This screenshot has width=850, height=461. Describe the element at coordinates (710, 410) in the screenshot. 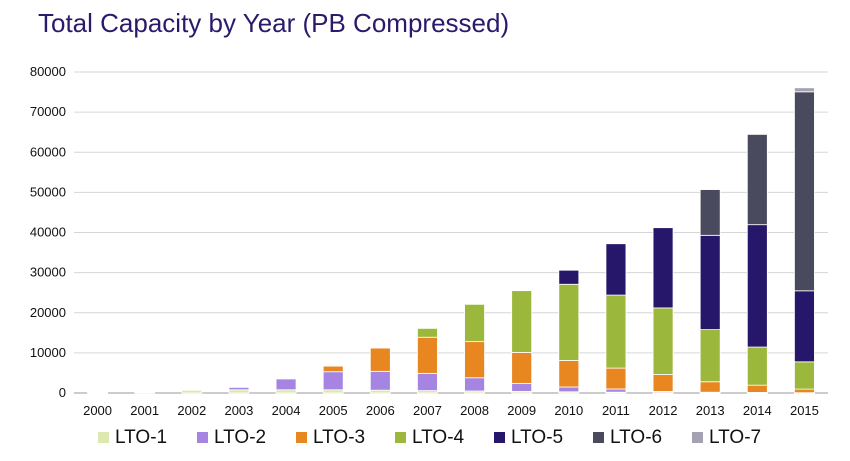

I see `x-tick-label: 2013` at that location.